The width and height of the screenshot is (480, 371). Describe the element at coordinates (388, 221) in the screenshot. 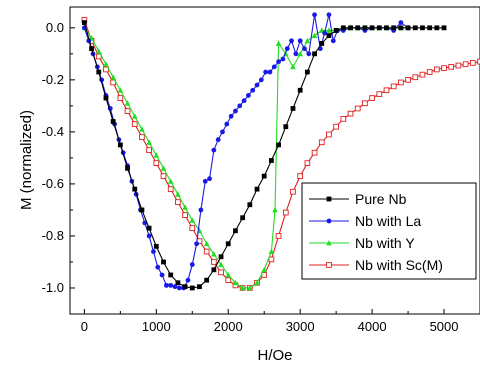

I see `legend-label: Nb with La` at that location.